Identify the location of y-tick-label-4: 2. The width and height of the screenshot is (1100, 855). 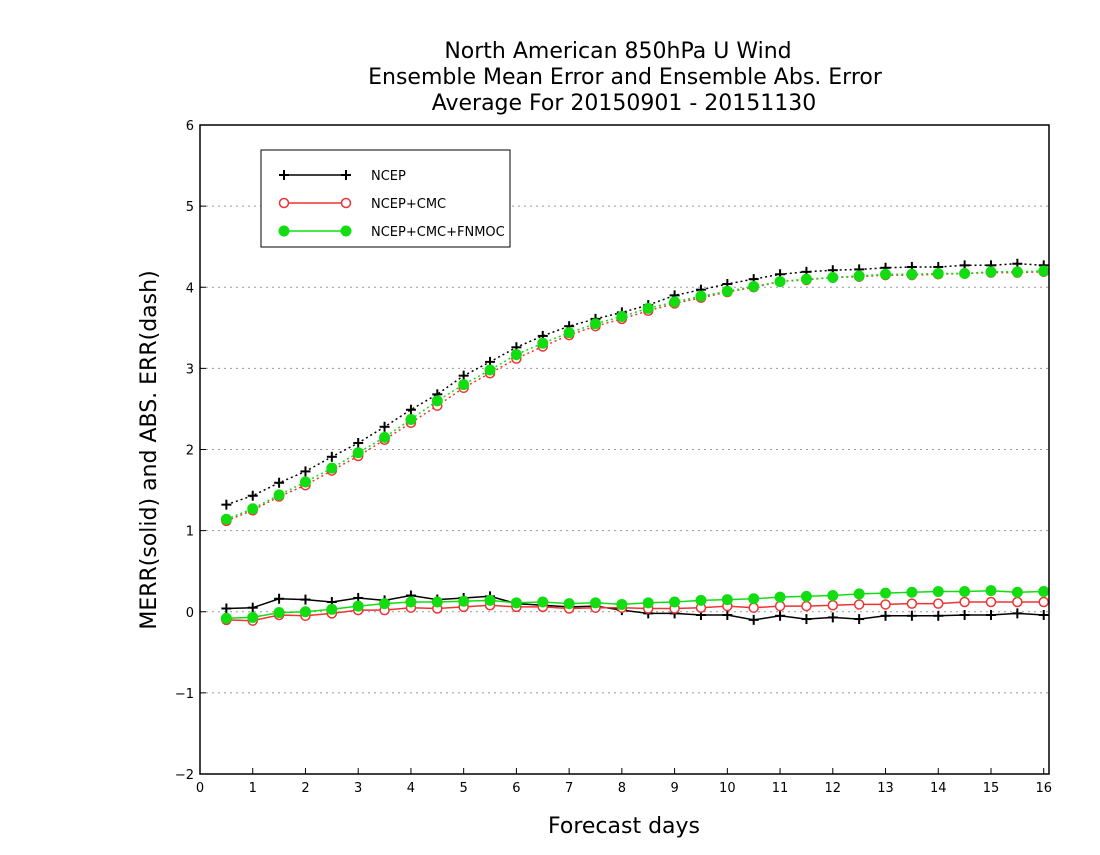
(190, 451).